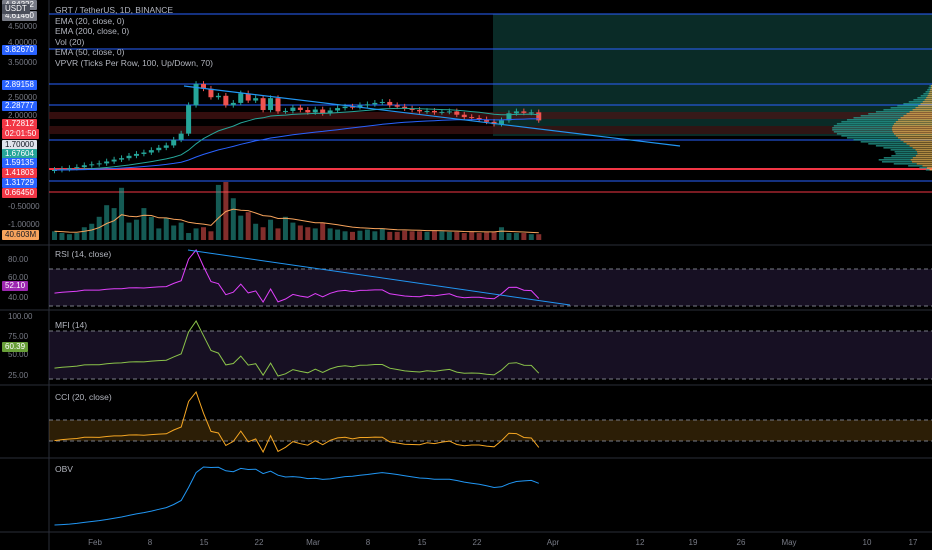 The width and height of the screenshot is (932, 550). What do you see at coordinates (313, 542) in the screenshot?
I see `x-label: Mar` at bounding box center [313, 542].